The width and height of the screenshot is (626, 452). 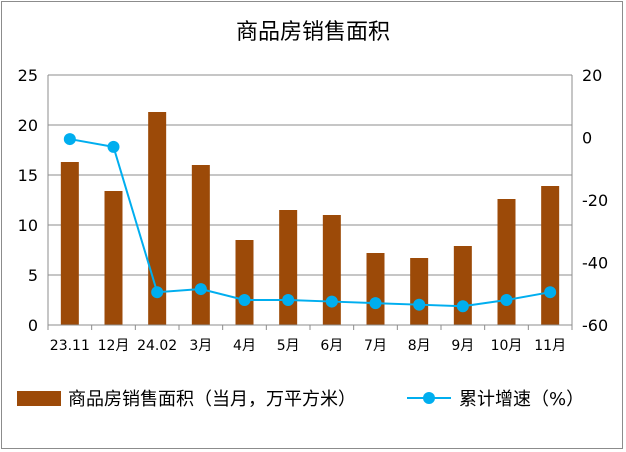 What do you see at coordinates (28, 225) in the screenshot?
I see `left-tick-label: 10` at bounding box center [28, 225].